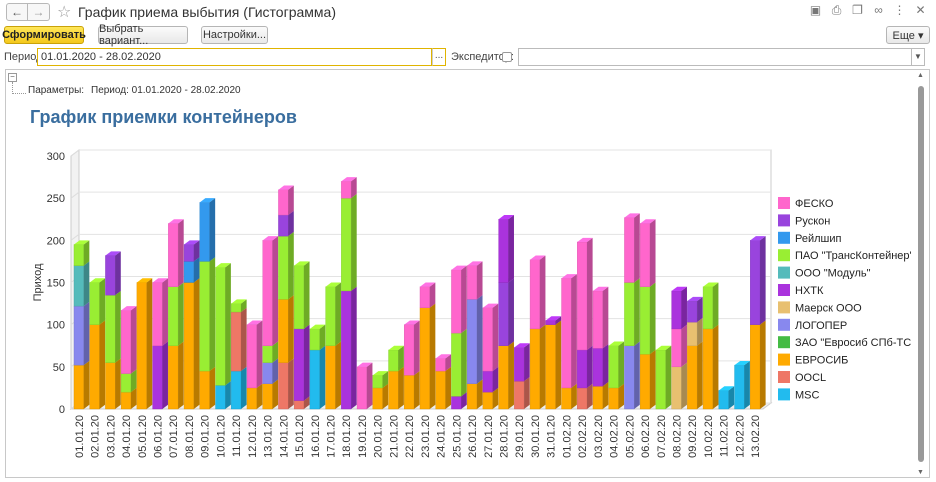 The image size is (936, 482). What do you see at coordinates (918, 57) in the screenshot?
I see `expeditor-dropdown-button: ▼` at bounding box center [918, 57].